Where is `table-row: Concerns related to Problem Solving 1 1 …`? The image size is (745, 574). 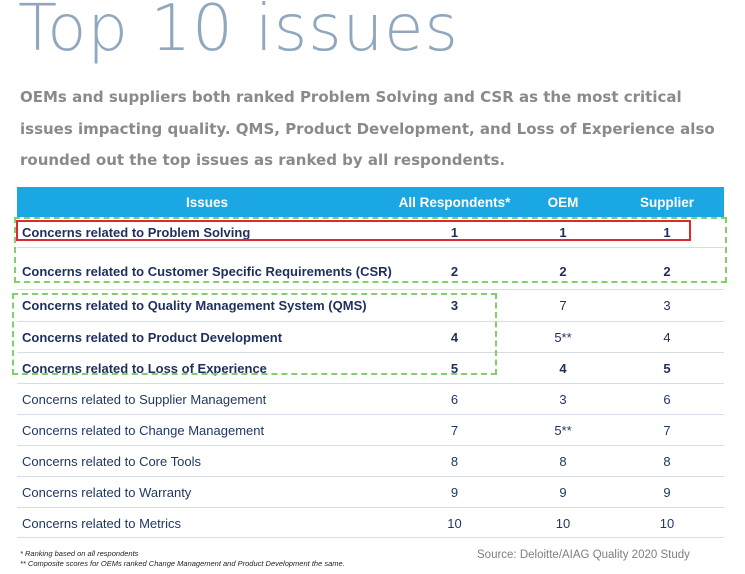
table-row: Concerns related to Problem Solving 1 1 … is located at coordinates (370, 232).